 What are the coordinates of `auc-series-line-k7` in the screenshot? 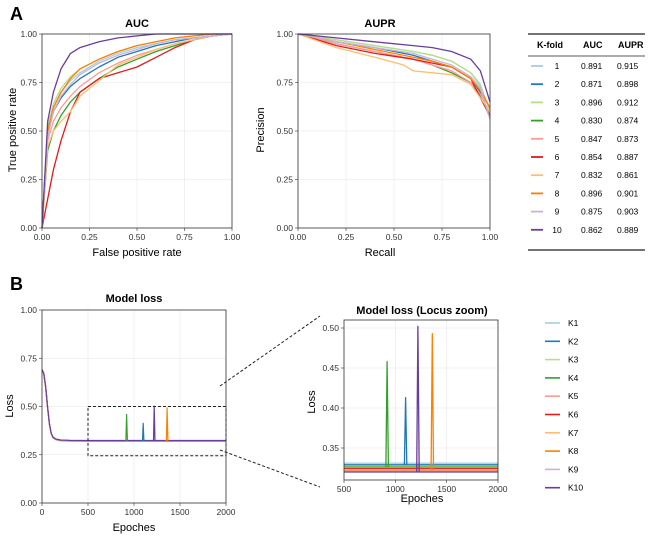 It's located at (137, 131).